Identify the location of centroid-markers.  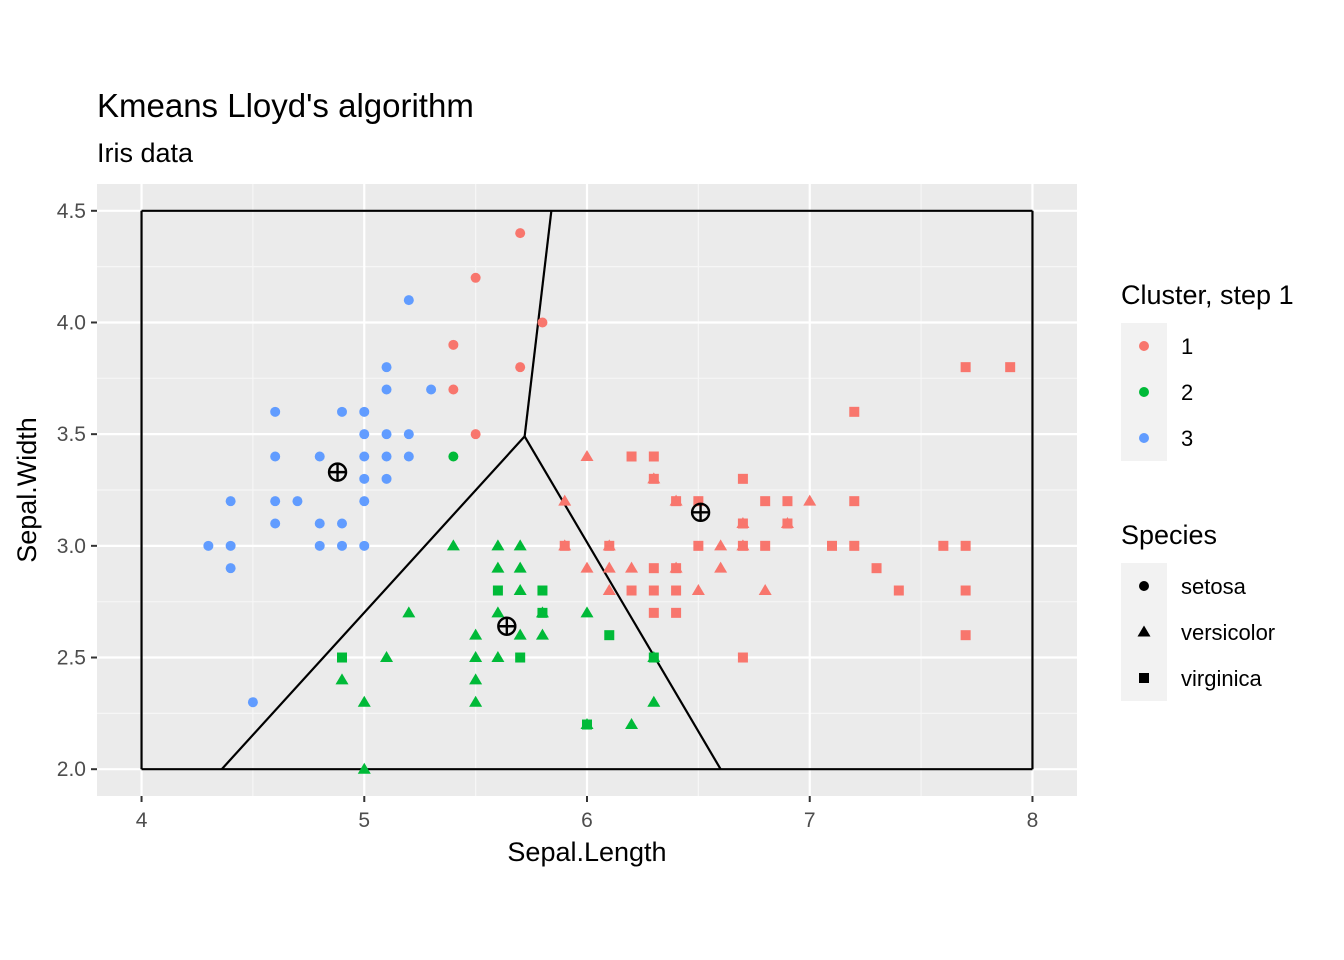
(519, 549).